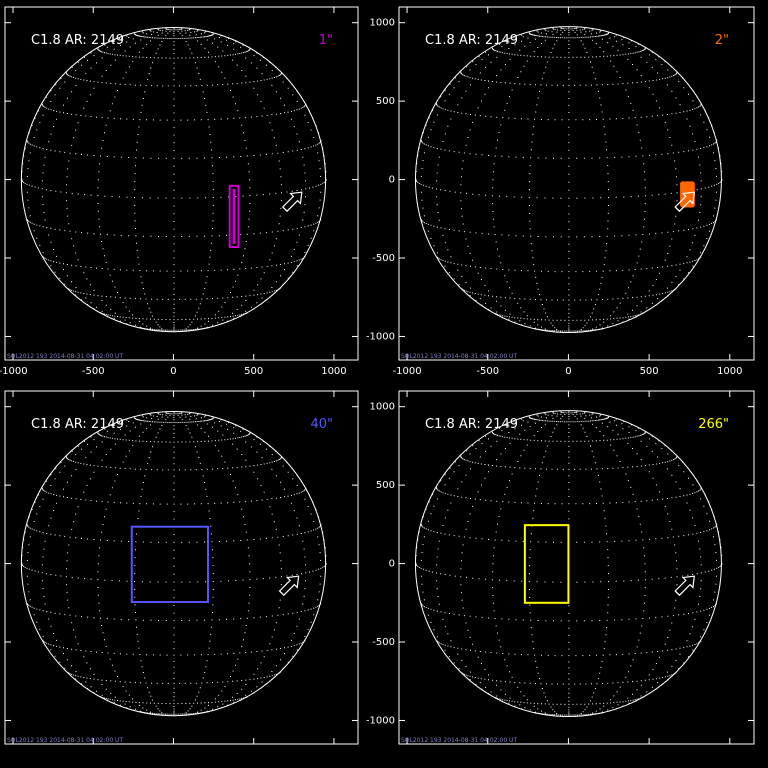 This screenshot has width=768, height=768. I want to click on size-label: 1", so click(326, 40).